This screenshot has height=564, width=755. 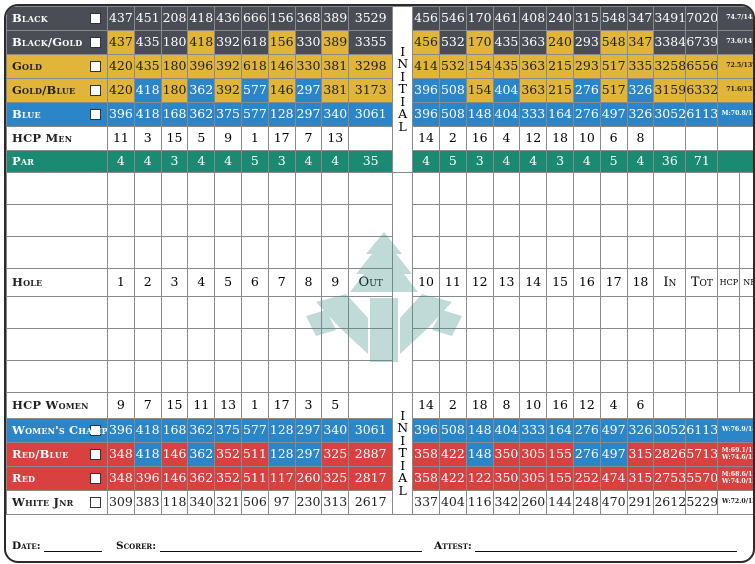 I want to click on date-field: Date:, so click(x=57, y=546).